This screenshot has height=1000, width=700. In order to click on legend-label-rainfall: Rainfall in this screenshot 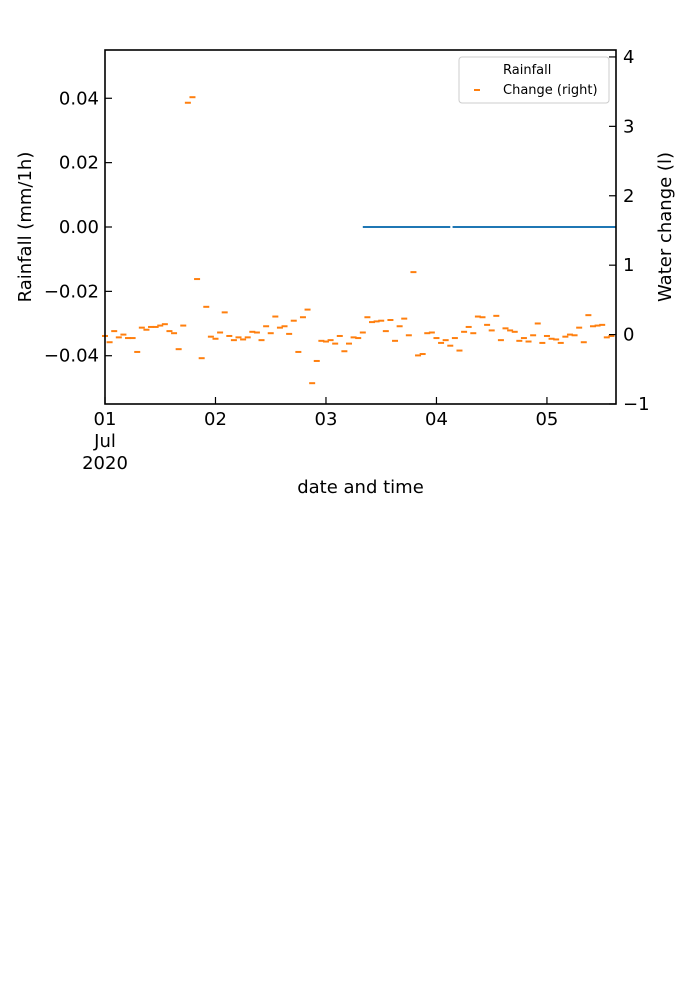, I will do `click(527, 70)`.